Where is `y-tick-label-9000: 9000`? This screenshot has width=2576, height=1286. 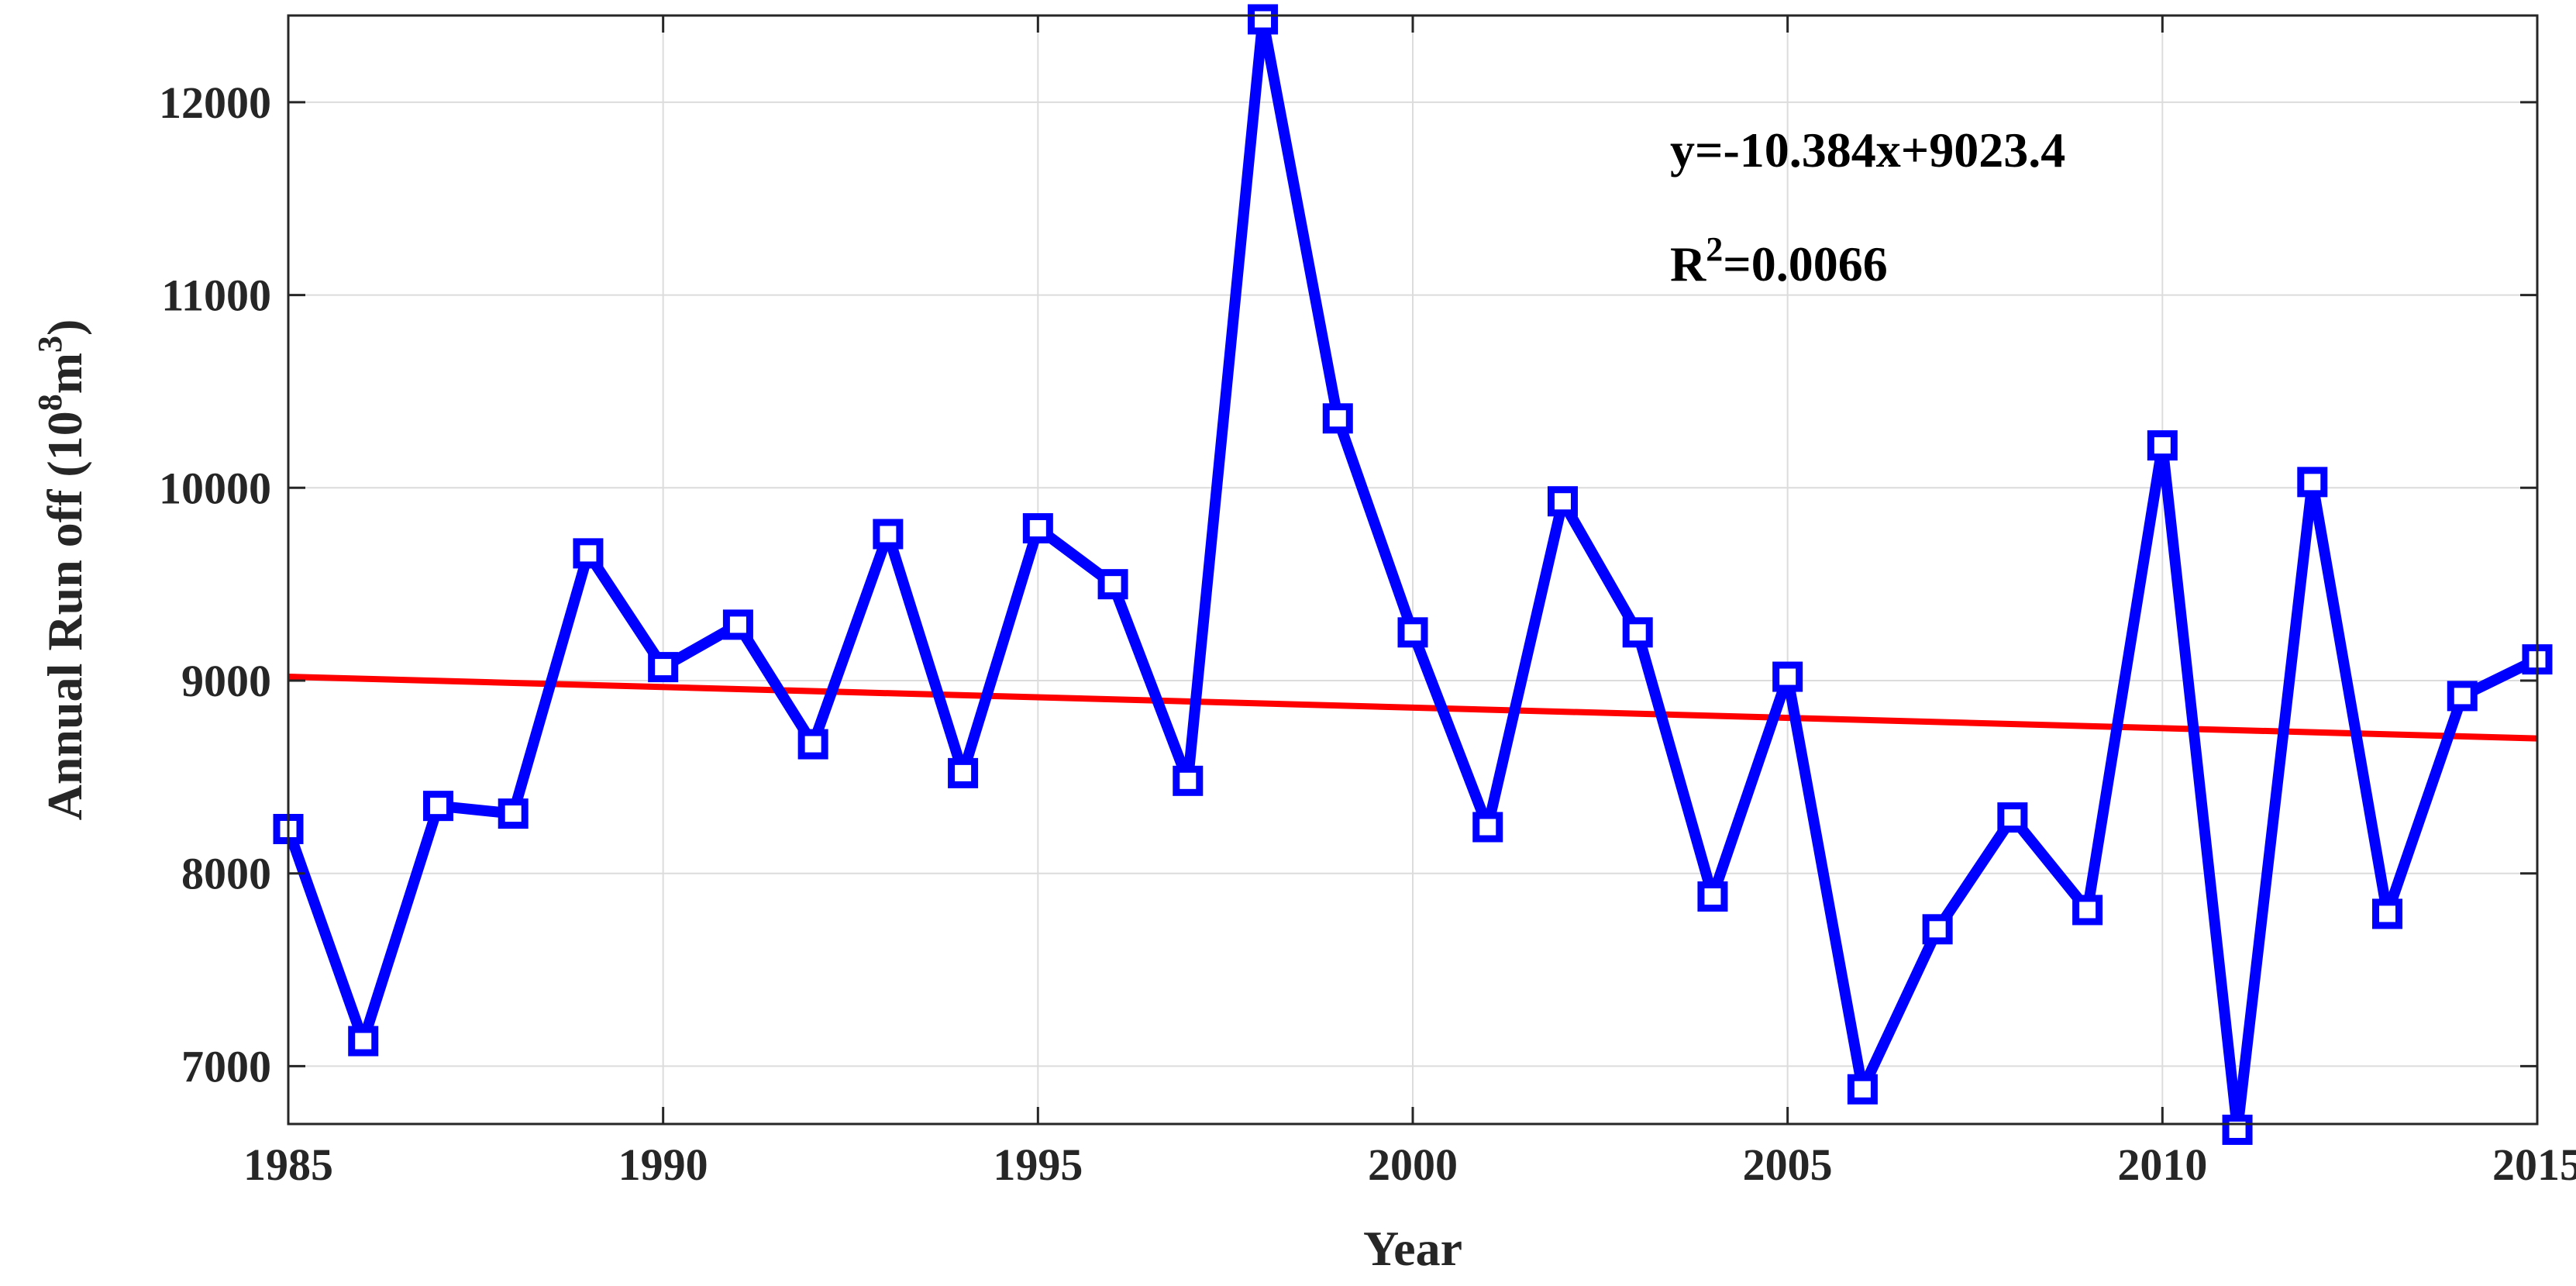
y-tick-label-9000: 9000 is located at coordinates (226, 681).